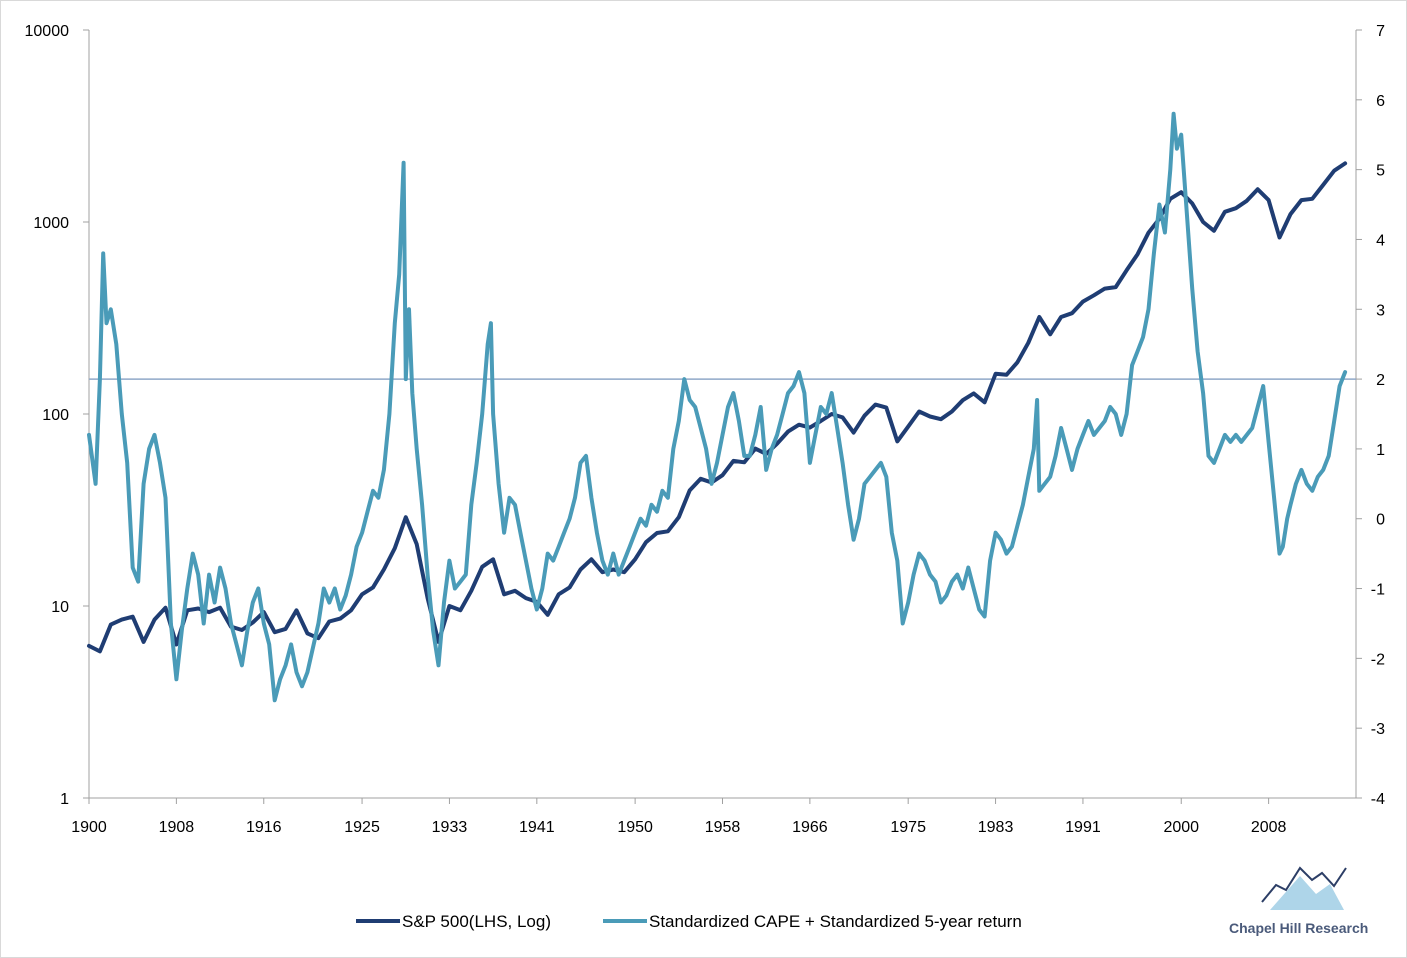  Describe the element at coordinates (537, 827) in the screenshot. I see `x-tick-label: 1941` at that location.